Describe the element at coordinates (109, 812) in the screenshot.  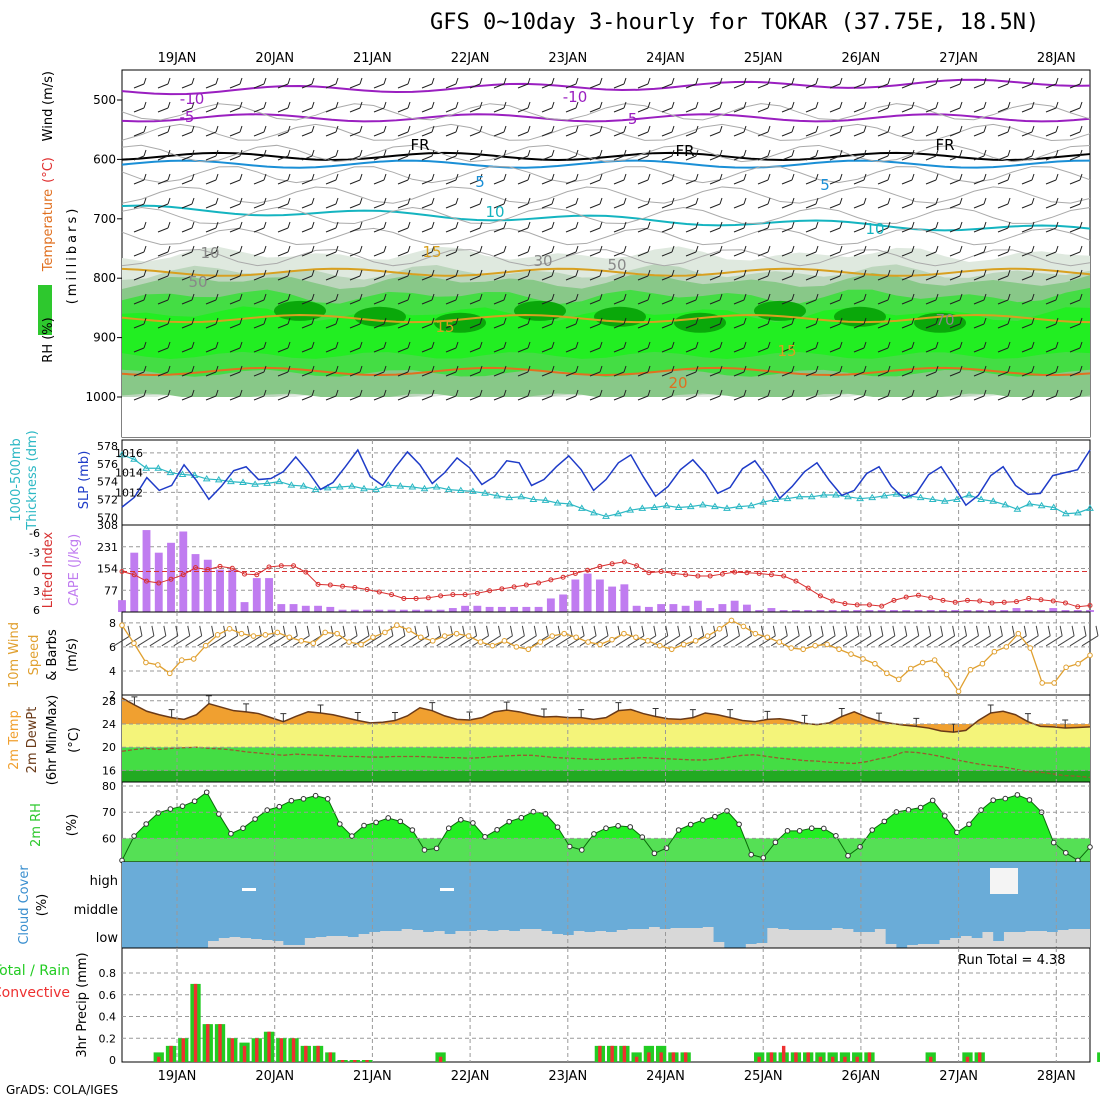
I see `rh-tick: 70` at that location.